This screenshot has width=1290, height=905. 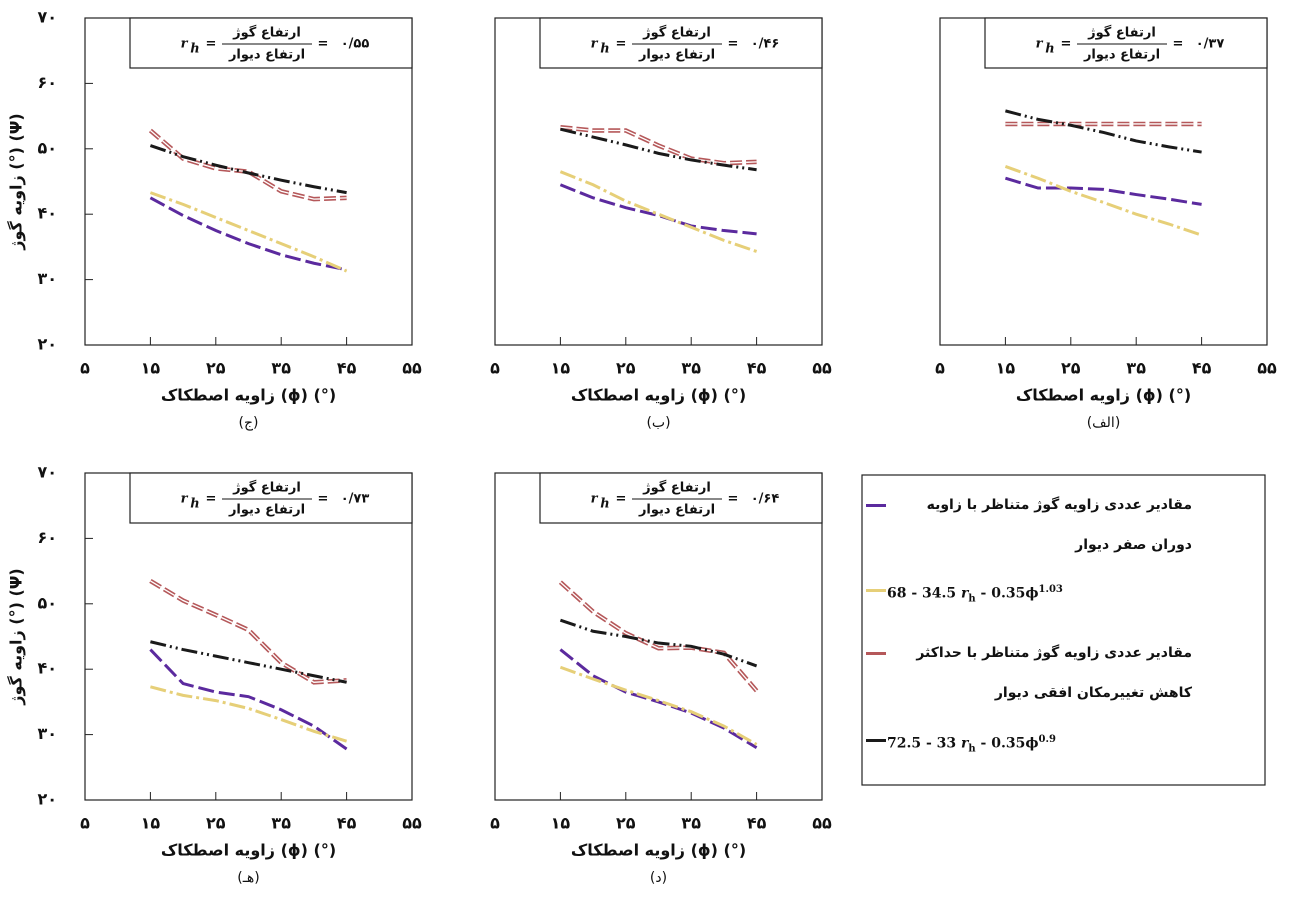 I want to click on y-tick-label: ۳۰, so click(x=47, y=278).